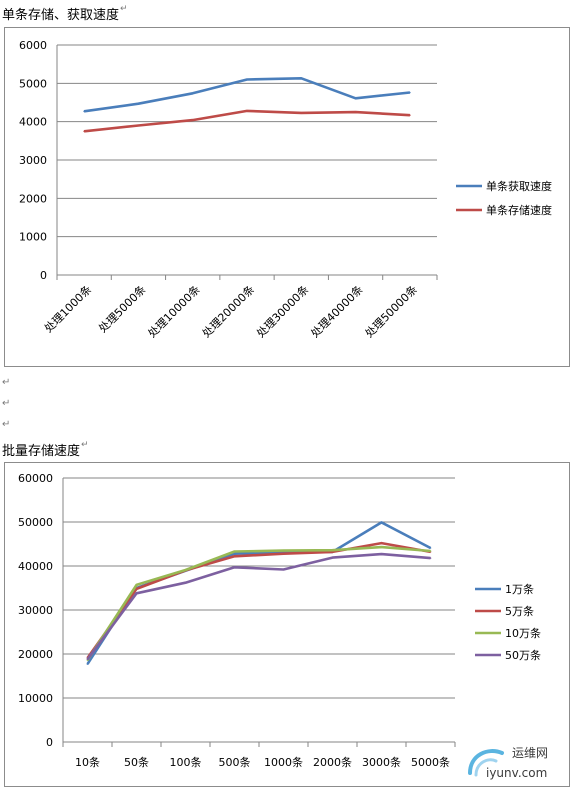 The width and height of the screenshot is (570, 790). I want to click on watermark-brand: 运维网, so click(530, 753).